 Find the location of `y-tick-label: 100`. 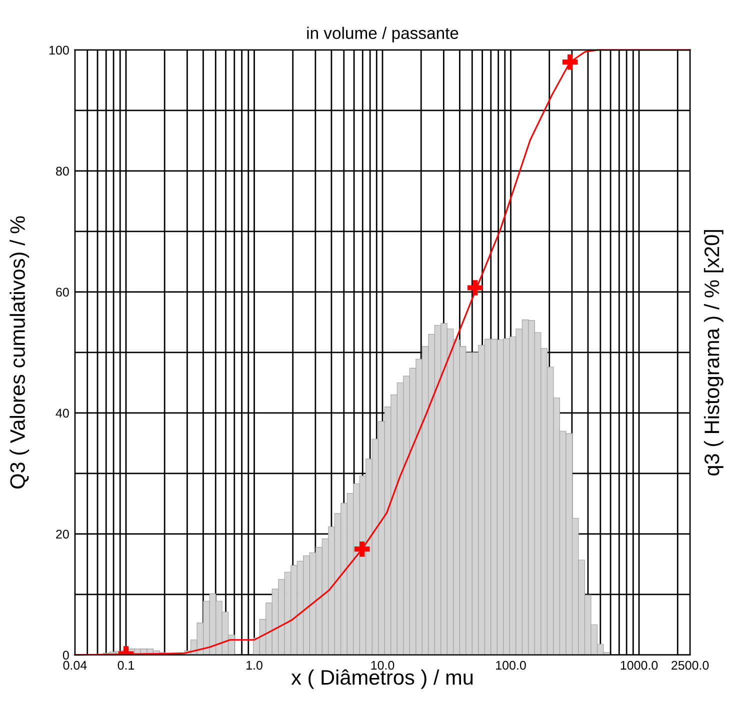

y-tick-label: 100 is located at coordinates (59, 50).